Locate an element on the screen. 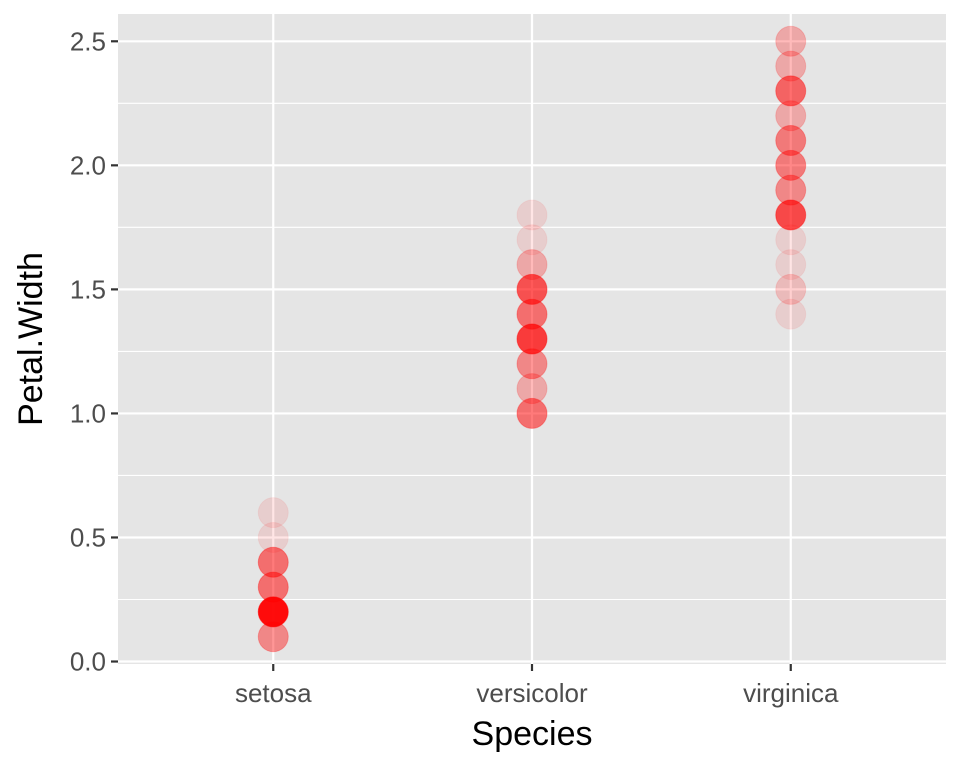 The width and height of the screenshot is (960, 768). y-tick-label: 0.5 is located at coordinates (88, 537).